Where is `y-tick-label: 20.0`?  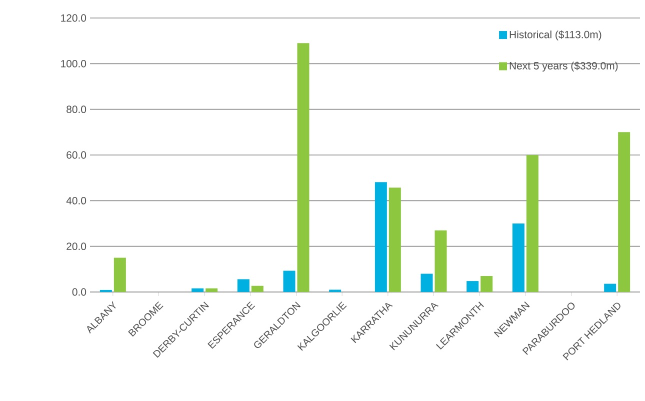 y-tick-label: 20.0 is located at coordinates (76, 246).